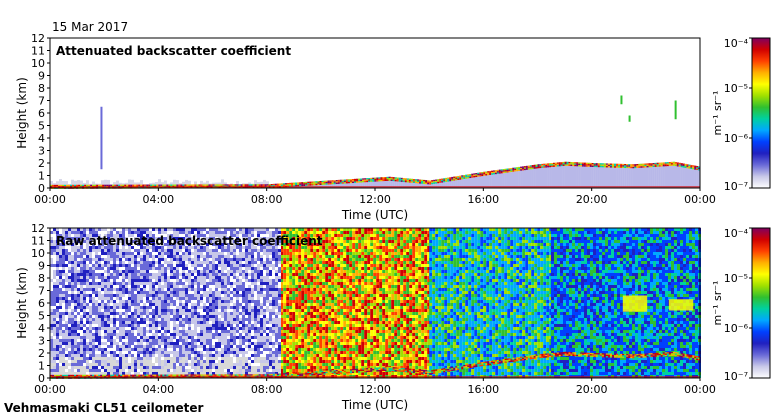 This screenshot has height=420, width=780. I want to click on panel-title: Raw attenuated backscatter coefficient, so click(189, 241).